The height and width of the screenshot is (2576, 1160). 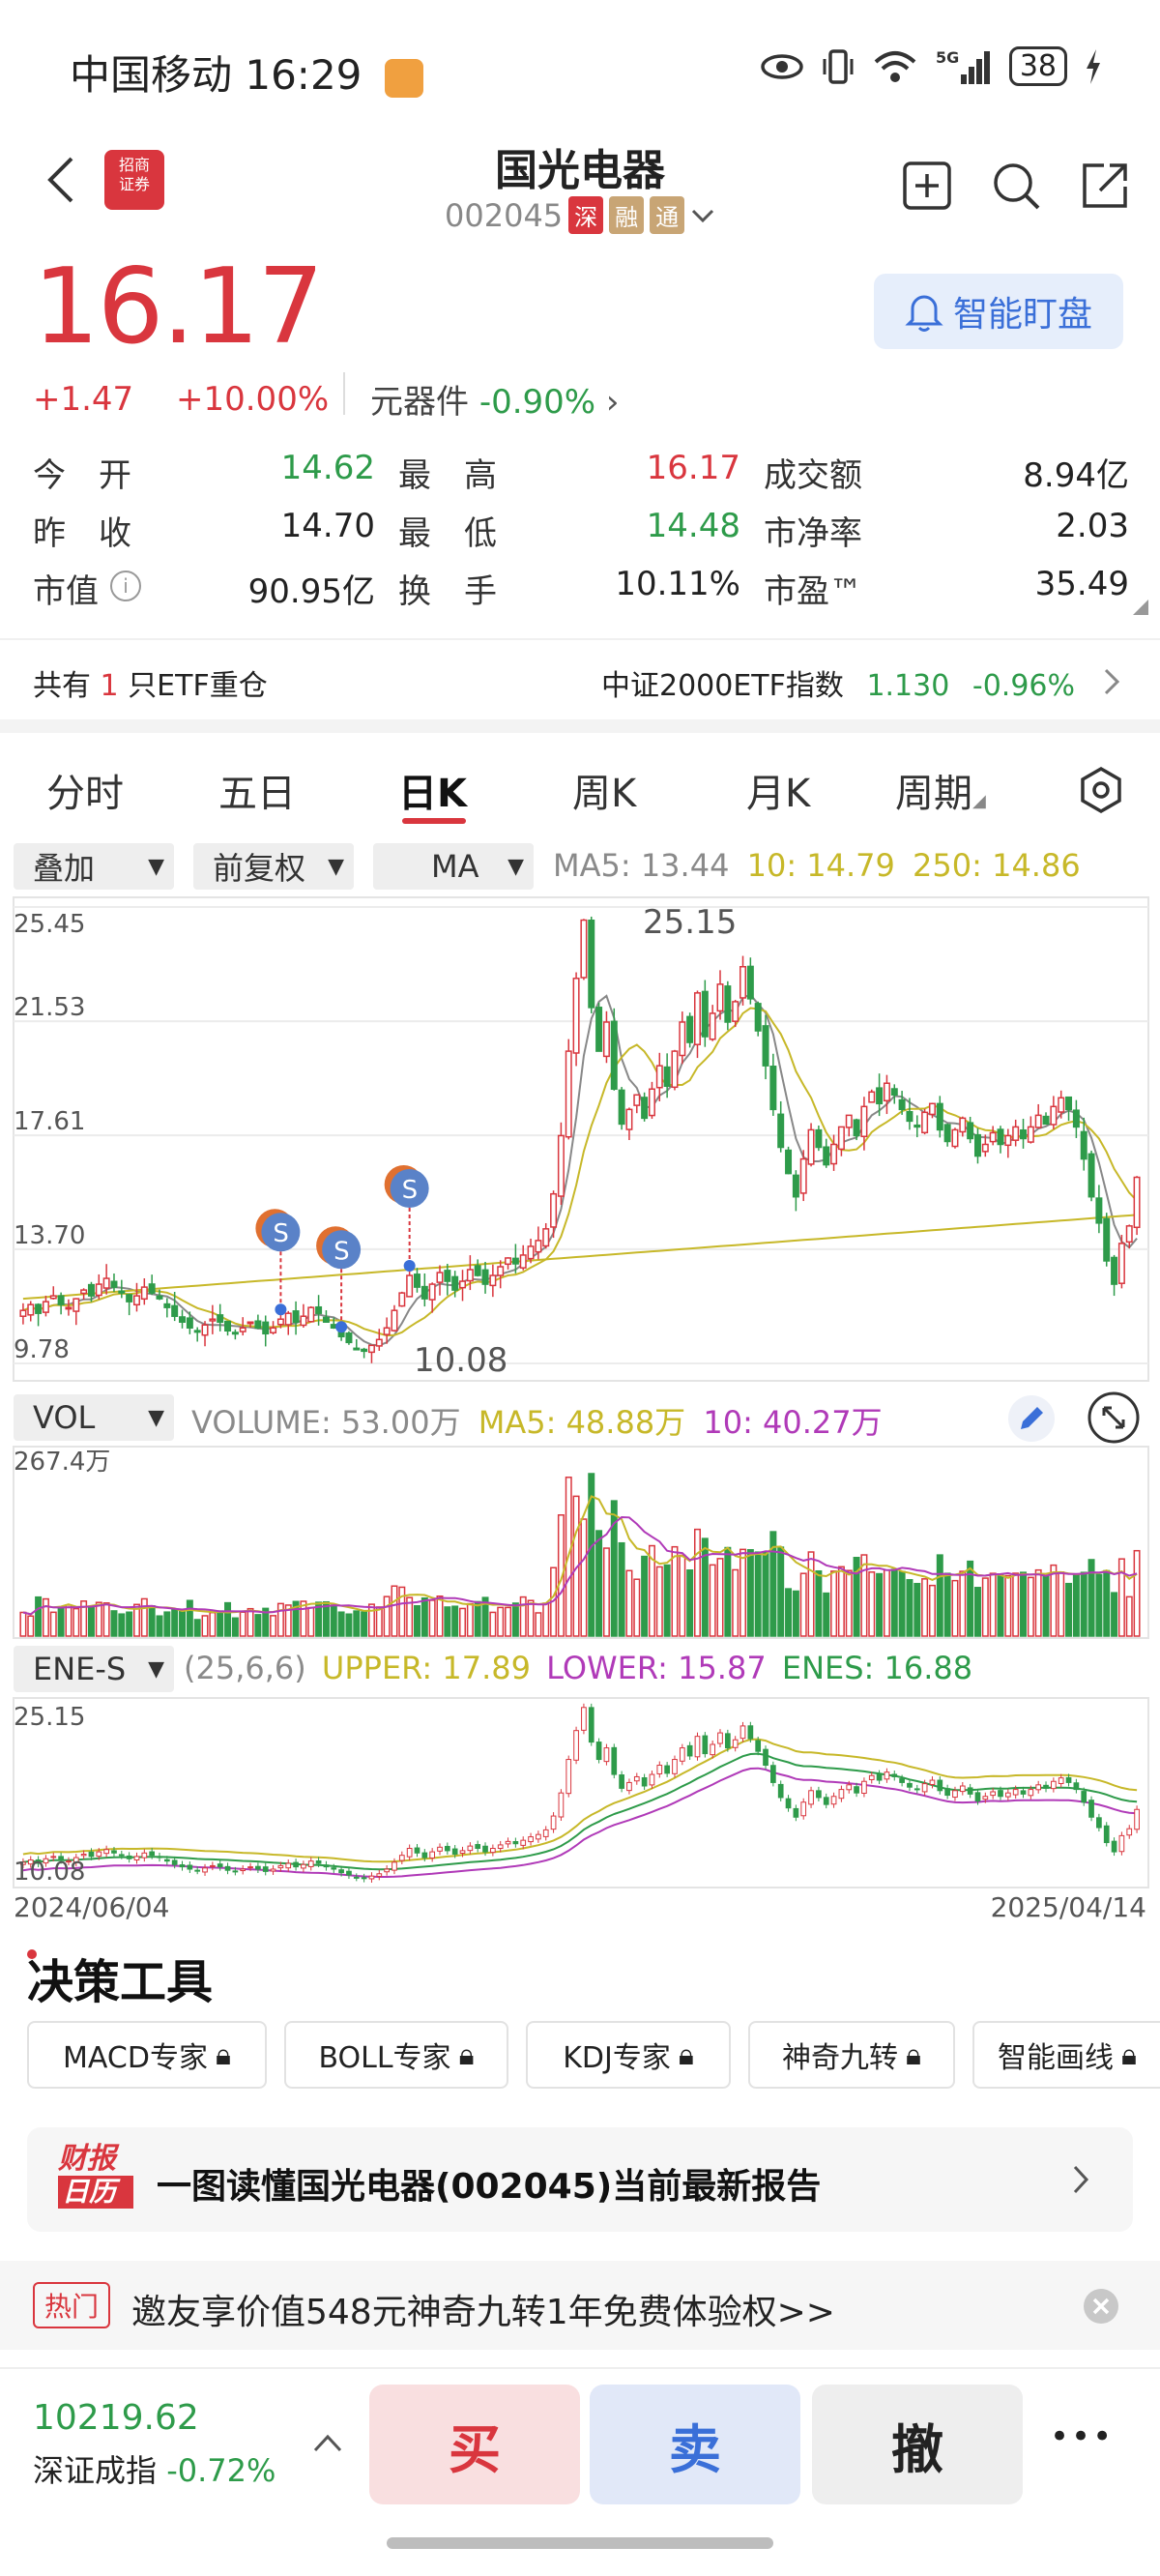 I want to click on stat-label: 成交额, so click(x=813, y=475).